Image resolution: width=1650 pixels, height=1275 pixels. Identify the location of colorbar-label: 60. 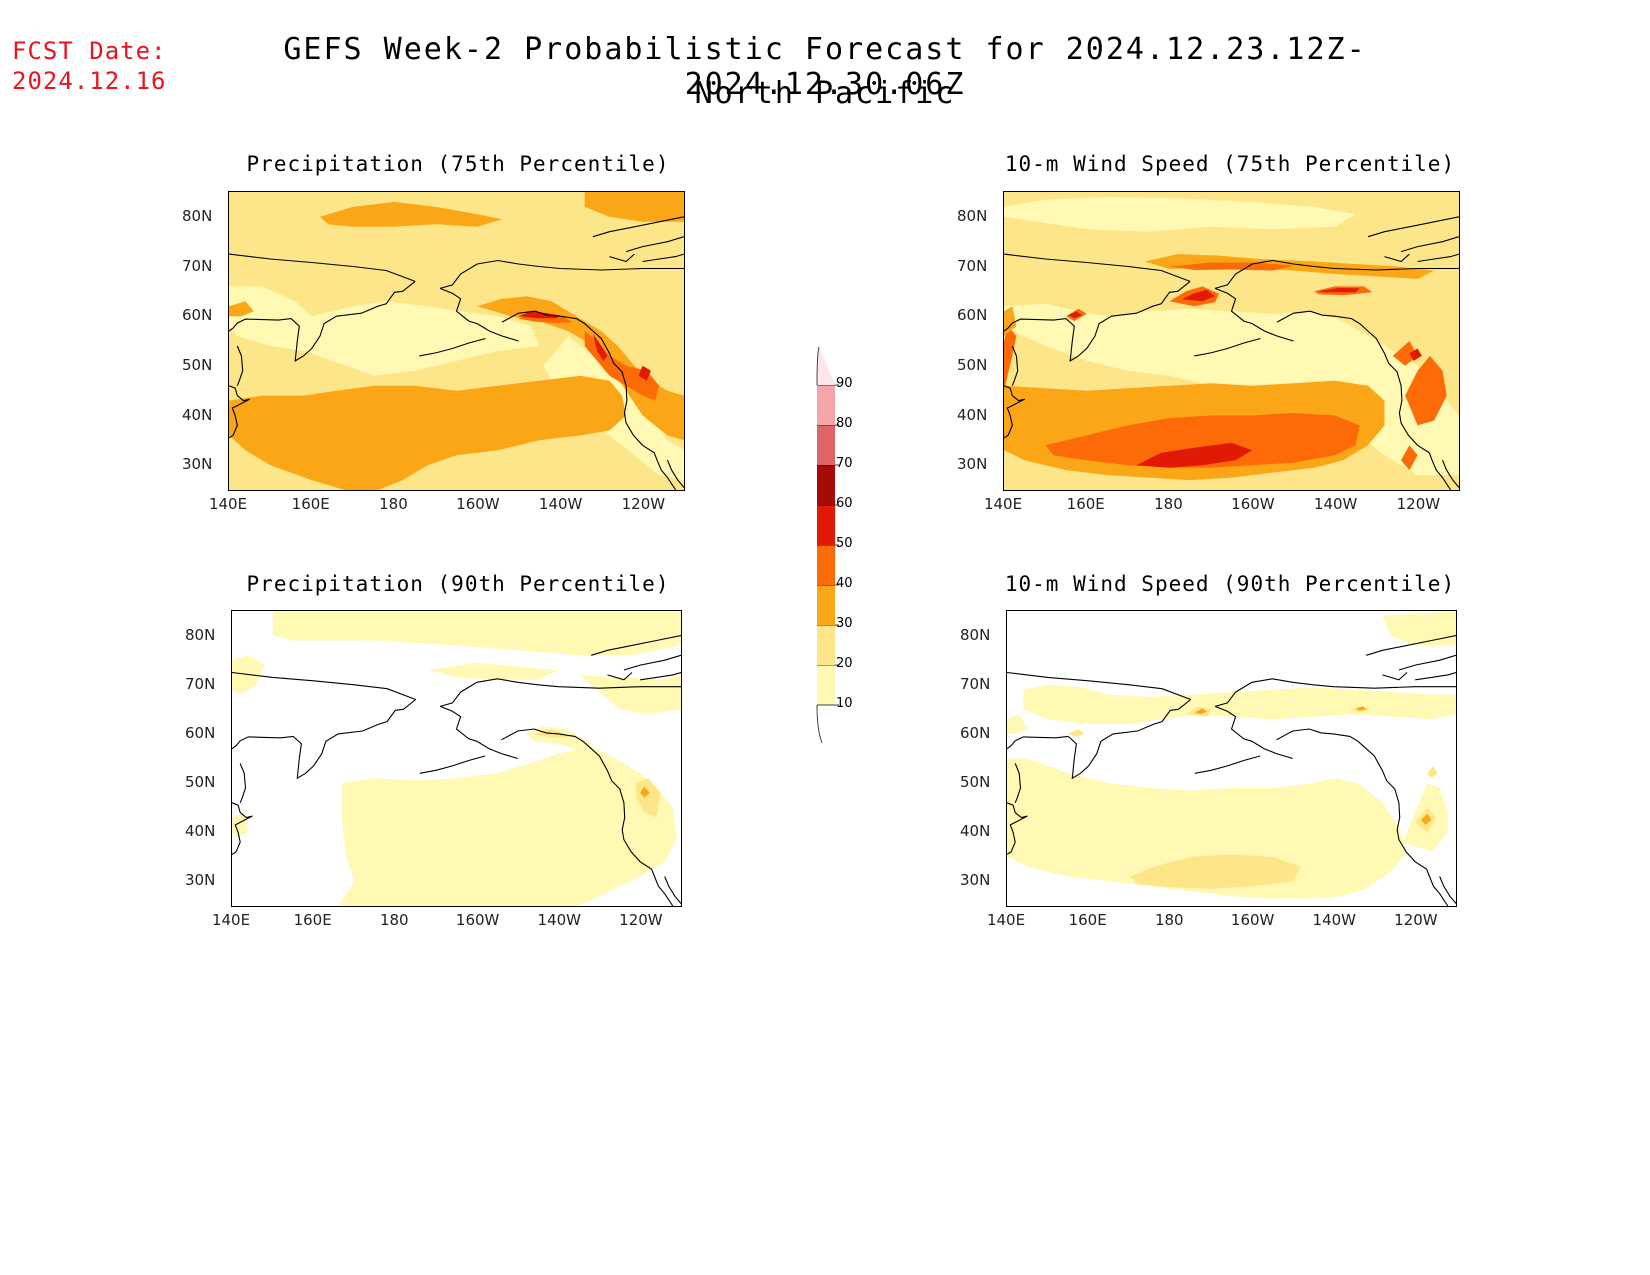
(844, 503).